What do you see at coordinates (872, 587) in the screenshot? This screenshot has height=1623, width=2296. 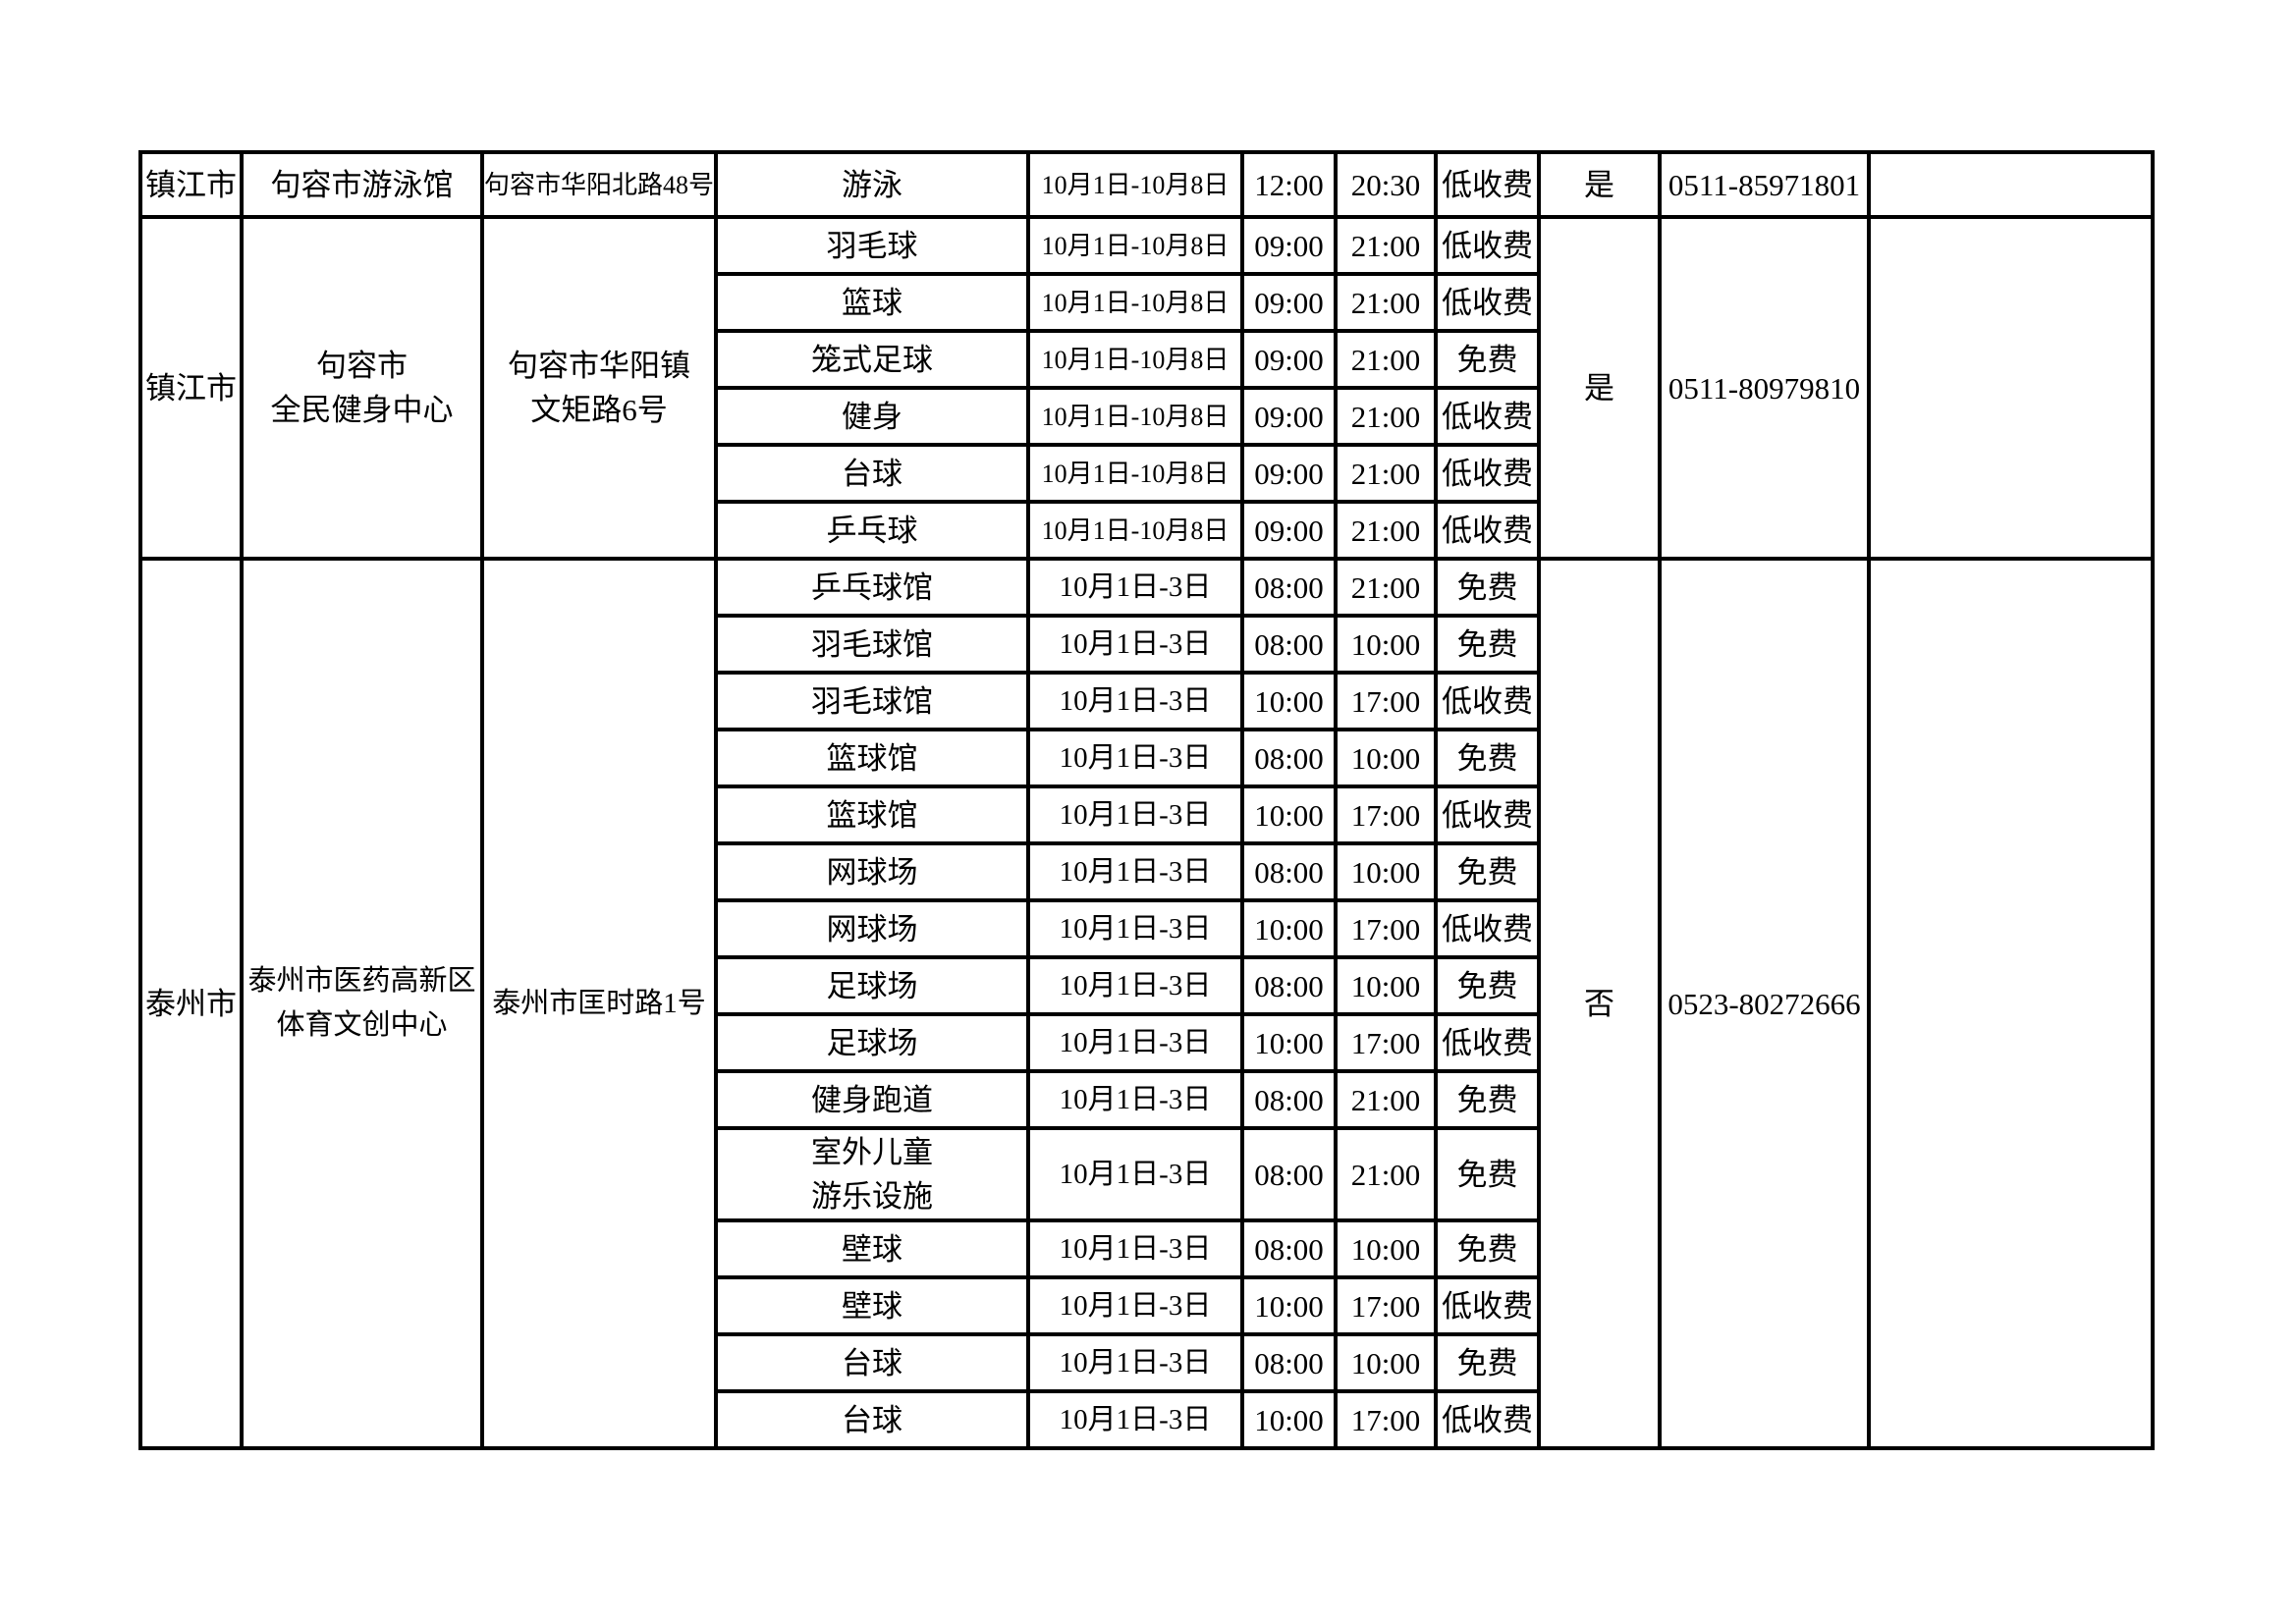 I see `facility-cell-text: 乒乓球馆` at bounding box center [872, 587].